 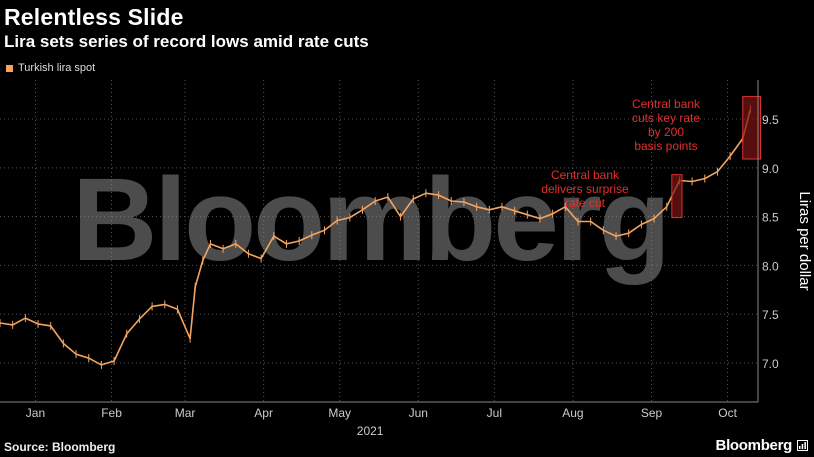 What do you see at coordinates (802, 445) in the screenshot?
I see `chart-window-icon` at bounding box center [802, 445].